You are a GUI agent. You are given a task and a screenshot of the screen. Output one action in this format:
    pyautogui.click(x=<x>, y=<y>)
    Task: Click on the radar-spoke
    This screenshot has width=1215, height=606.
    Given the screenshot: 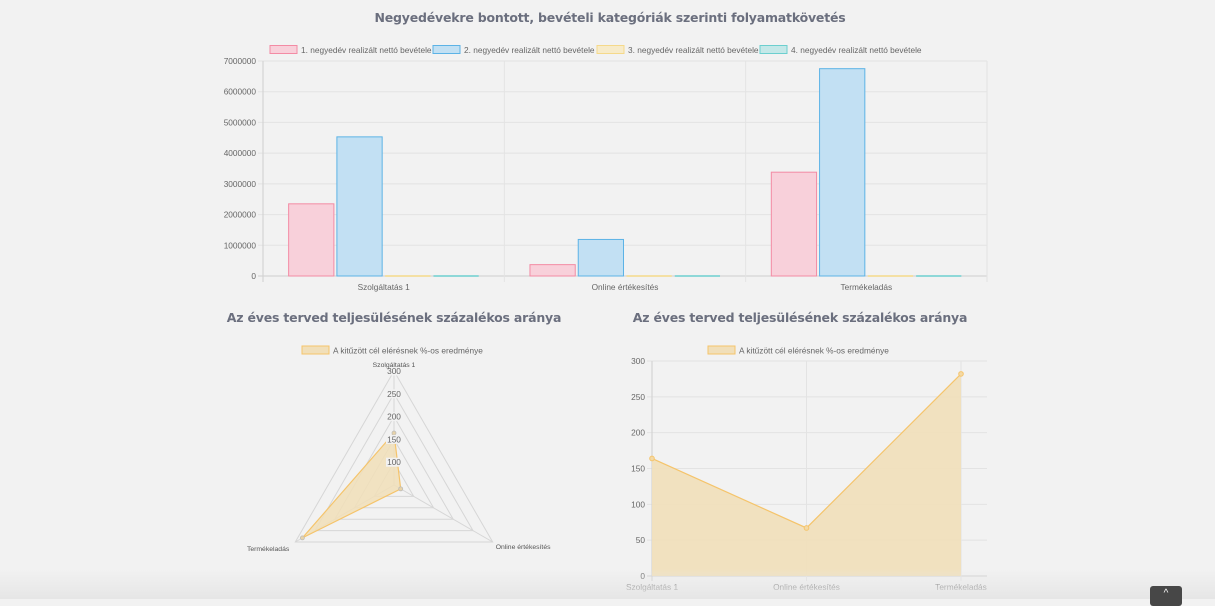 What is the action you would take?
    pyautogui.click(x=443, y=513)
    